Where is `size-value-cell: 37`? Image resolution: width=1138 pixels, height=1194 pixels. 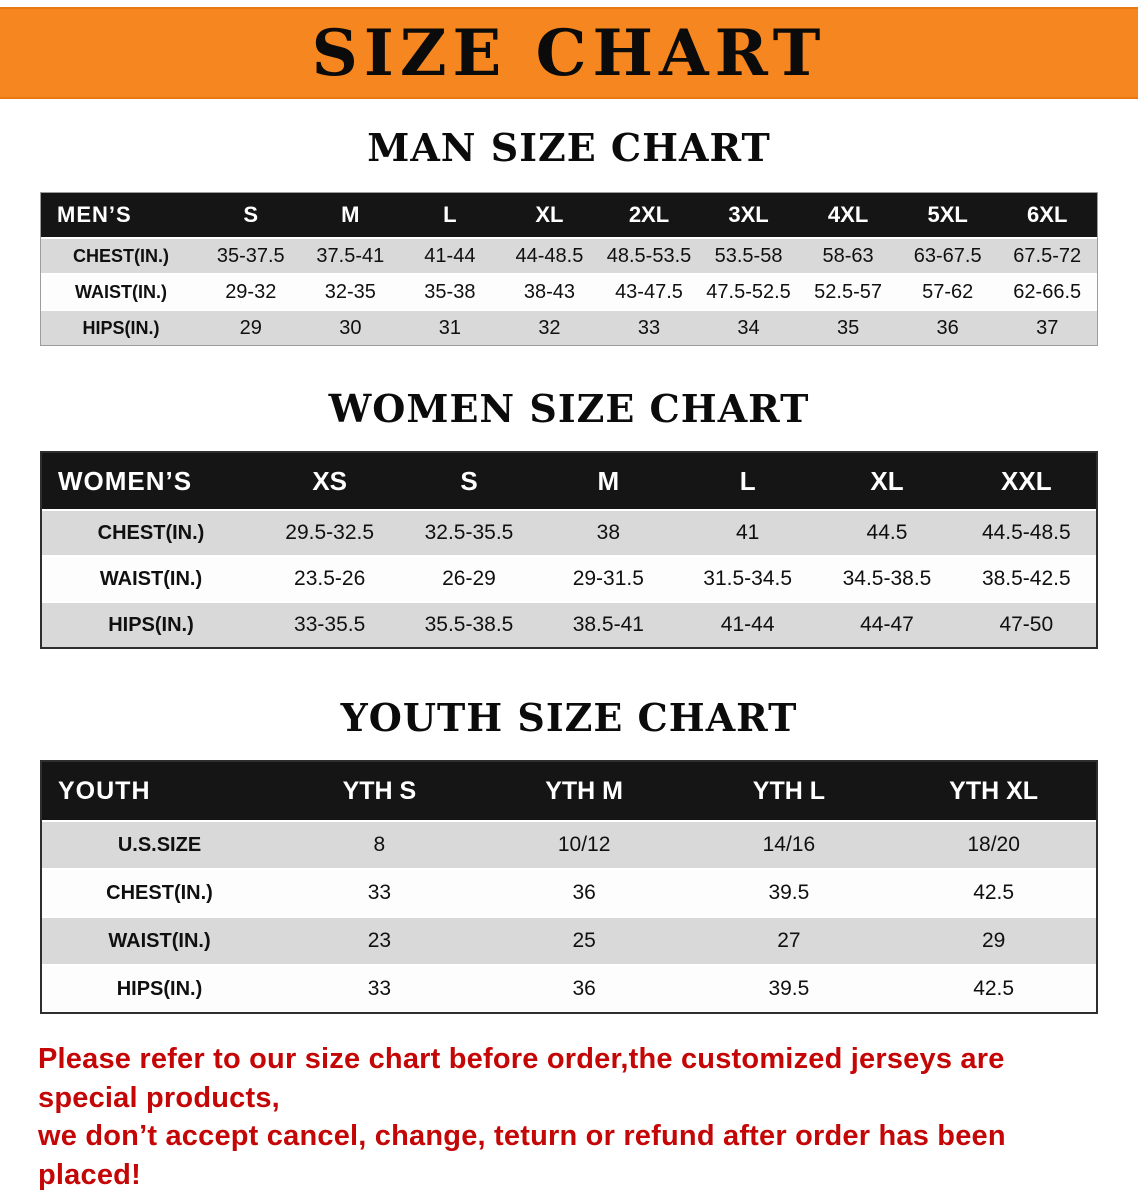 size-value-cell: 37 is located at coordinates (1047, 327).